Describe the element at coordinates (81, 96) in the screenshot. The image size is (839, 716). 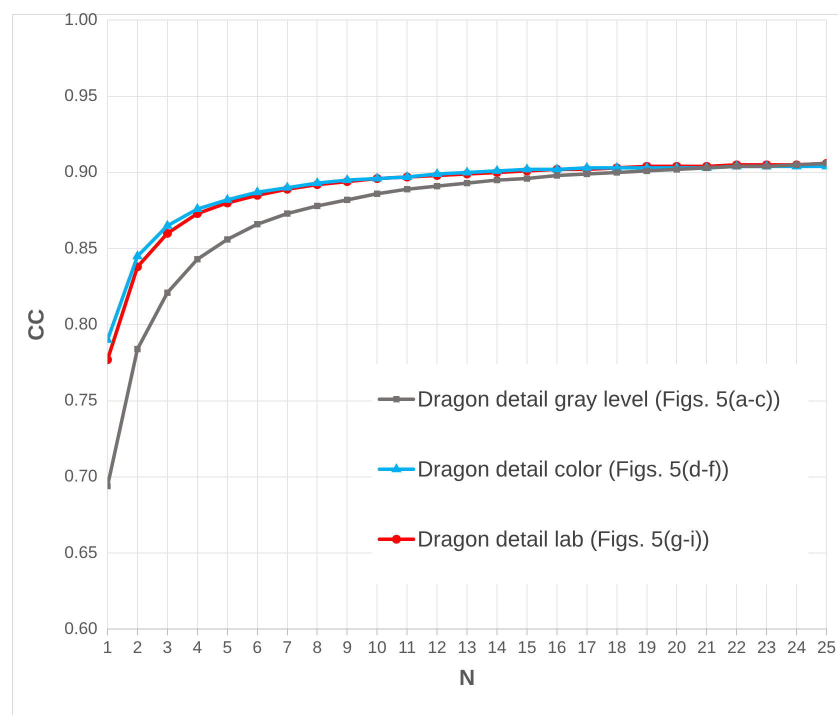
I see `y-tick-label: 0.95` at that location.